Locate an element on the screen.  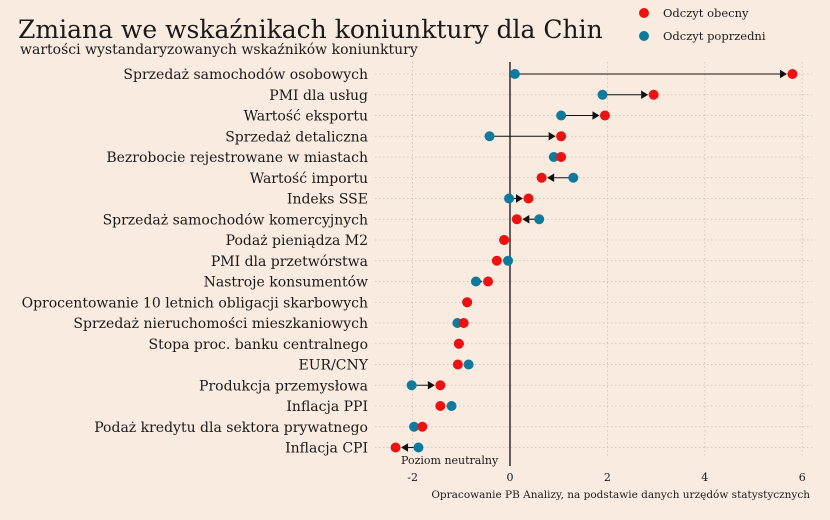
legend-marker-previous is located at coordinates (644, 36).